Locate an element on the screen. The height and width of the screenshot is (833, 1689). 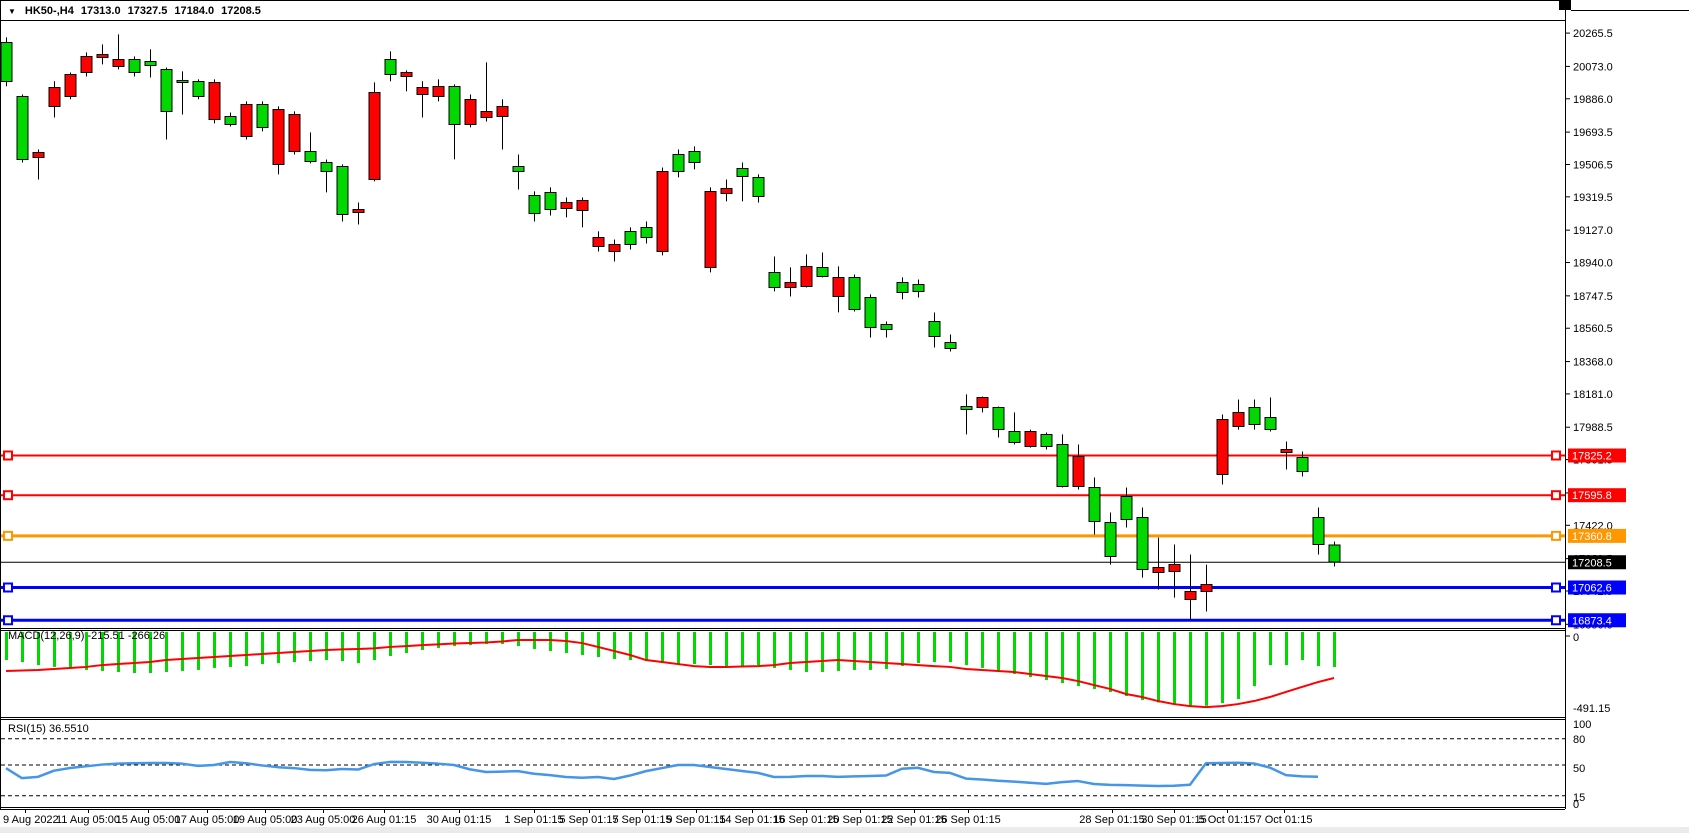
macd-min-label: -491.15 is located at coordinates (1591, 709).